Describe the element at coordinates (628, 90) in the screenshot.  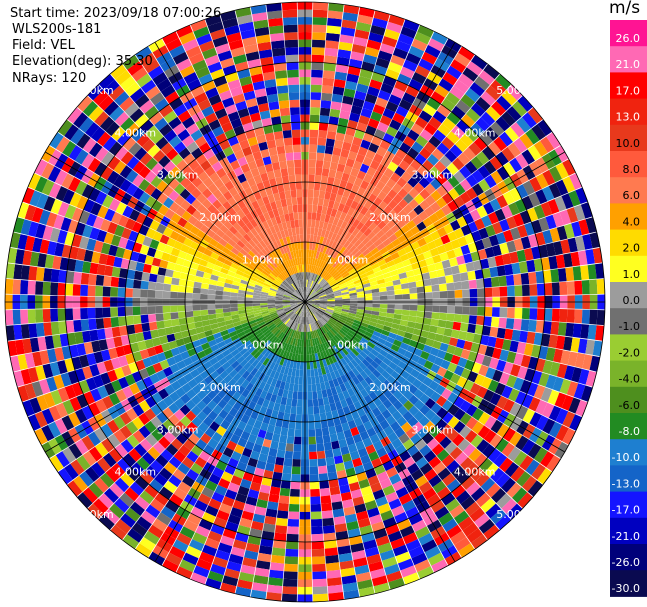
I see `colorbar-tick-label: 17.0` at that location.